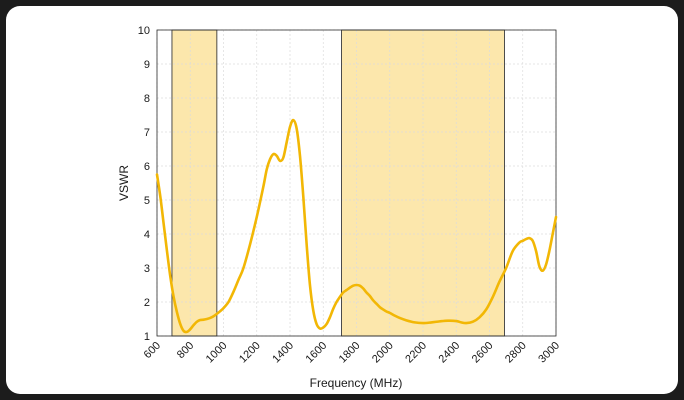 The height and width of the screenshot is (400, 684). I want to click on x-tick-label: 2600, so click(483, 353).